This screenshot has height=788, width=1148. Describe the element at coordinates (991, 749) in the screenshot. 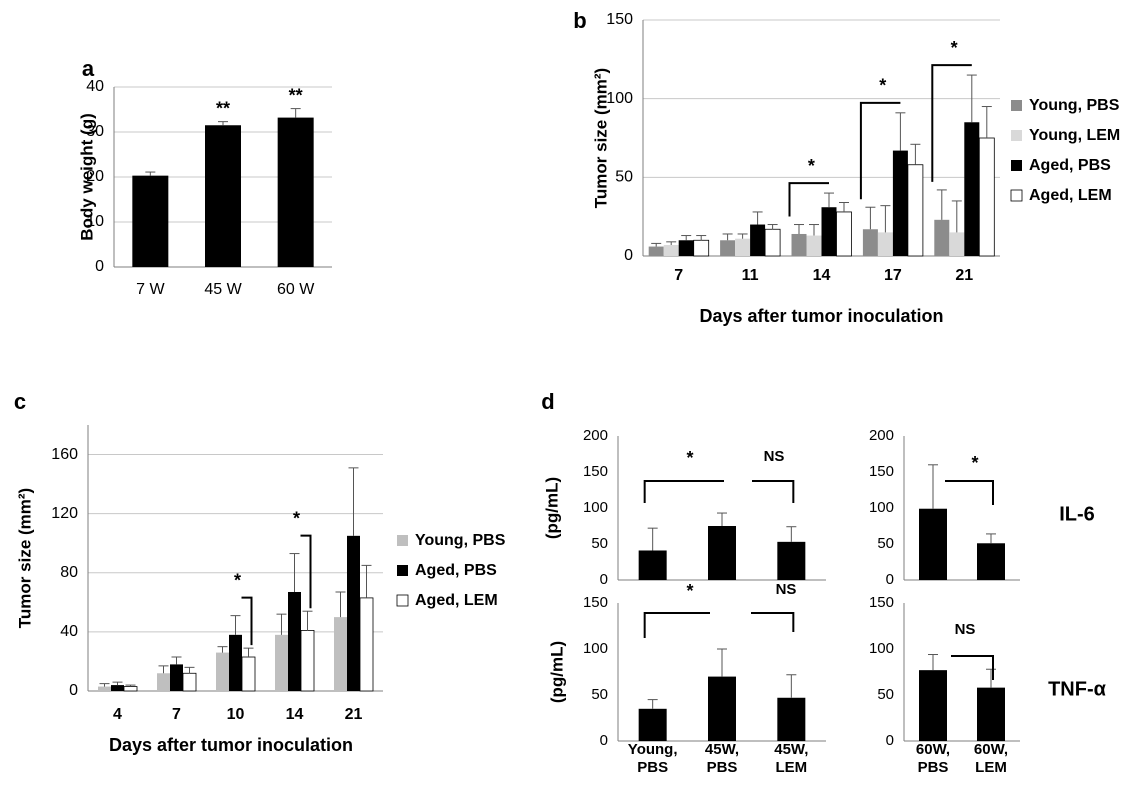

I see `x-tick-label: 60W,` at that location.